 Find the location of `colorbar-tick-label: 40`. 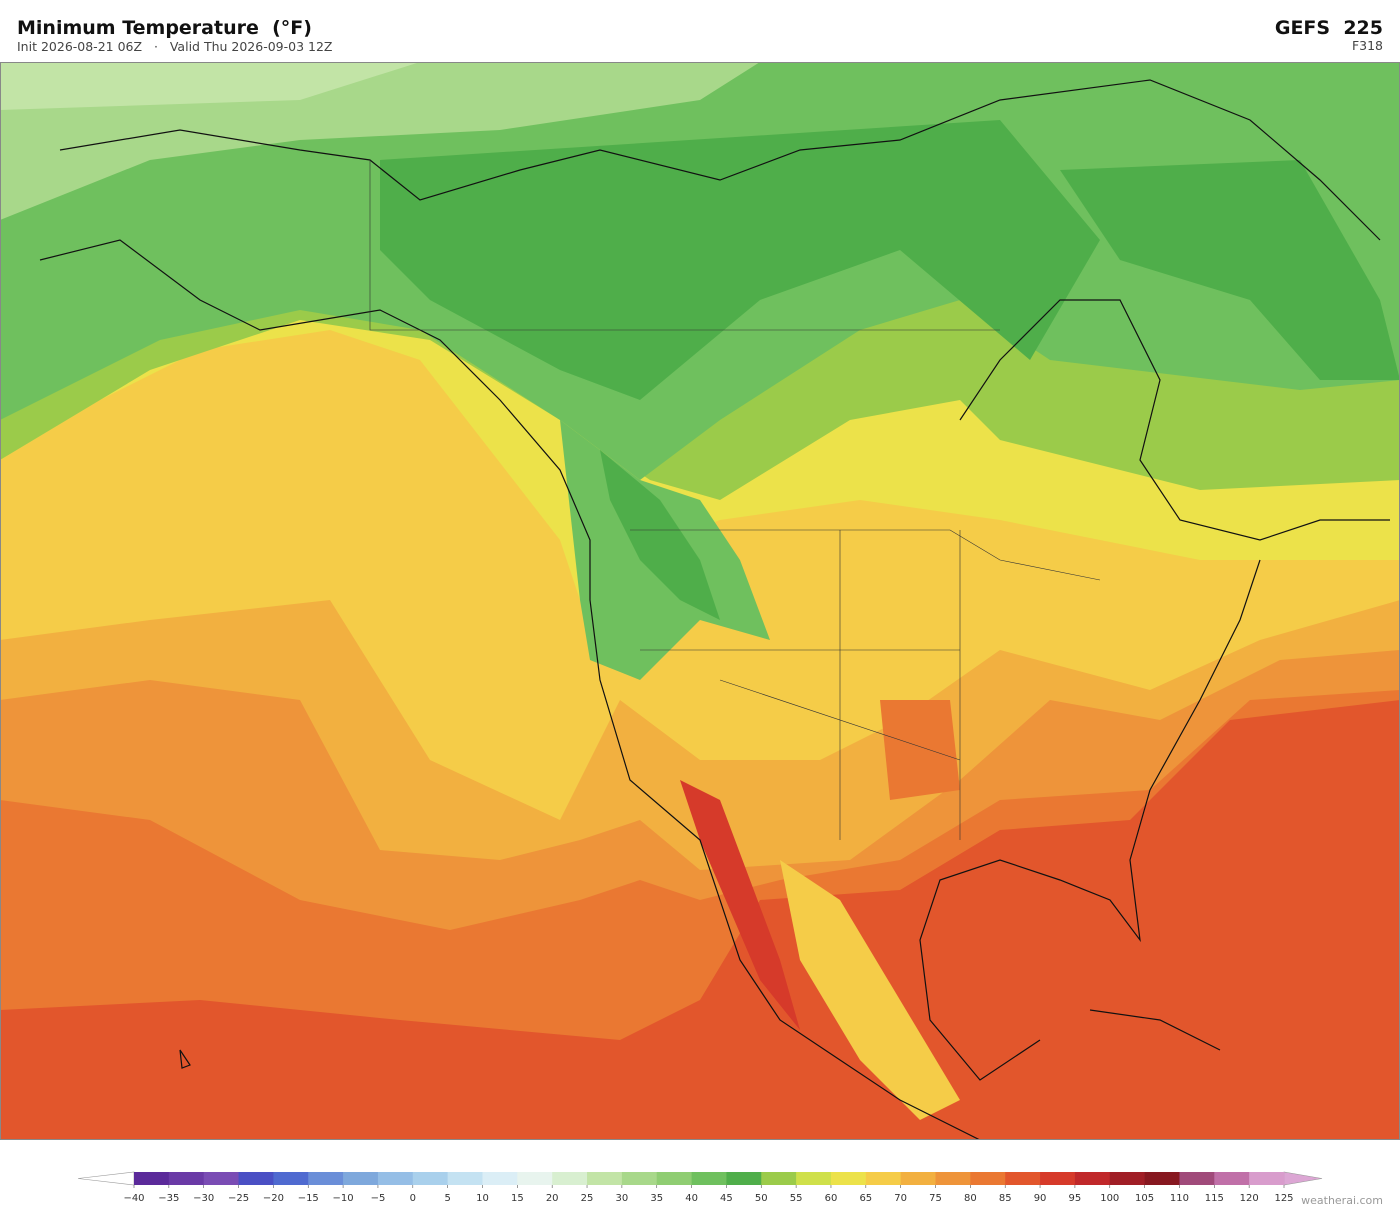

colorbar-tick-label: 40 is located at coordinates (691, 1198).